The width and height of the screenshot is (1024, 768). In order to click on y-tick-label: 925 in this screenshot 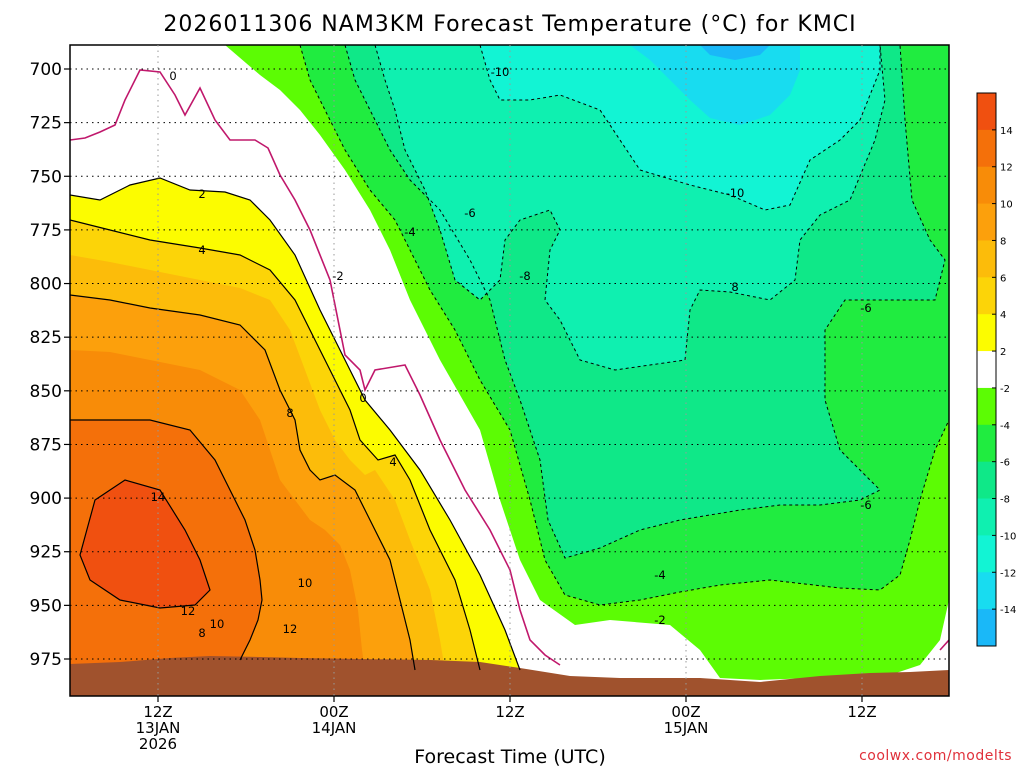, I will do `click(46, 553)`.